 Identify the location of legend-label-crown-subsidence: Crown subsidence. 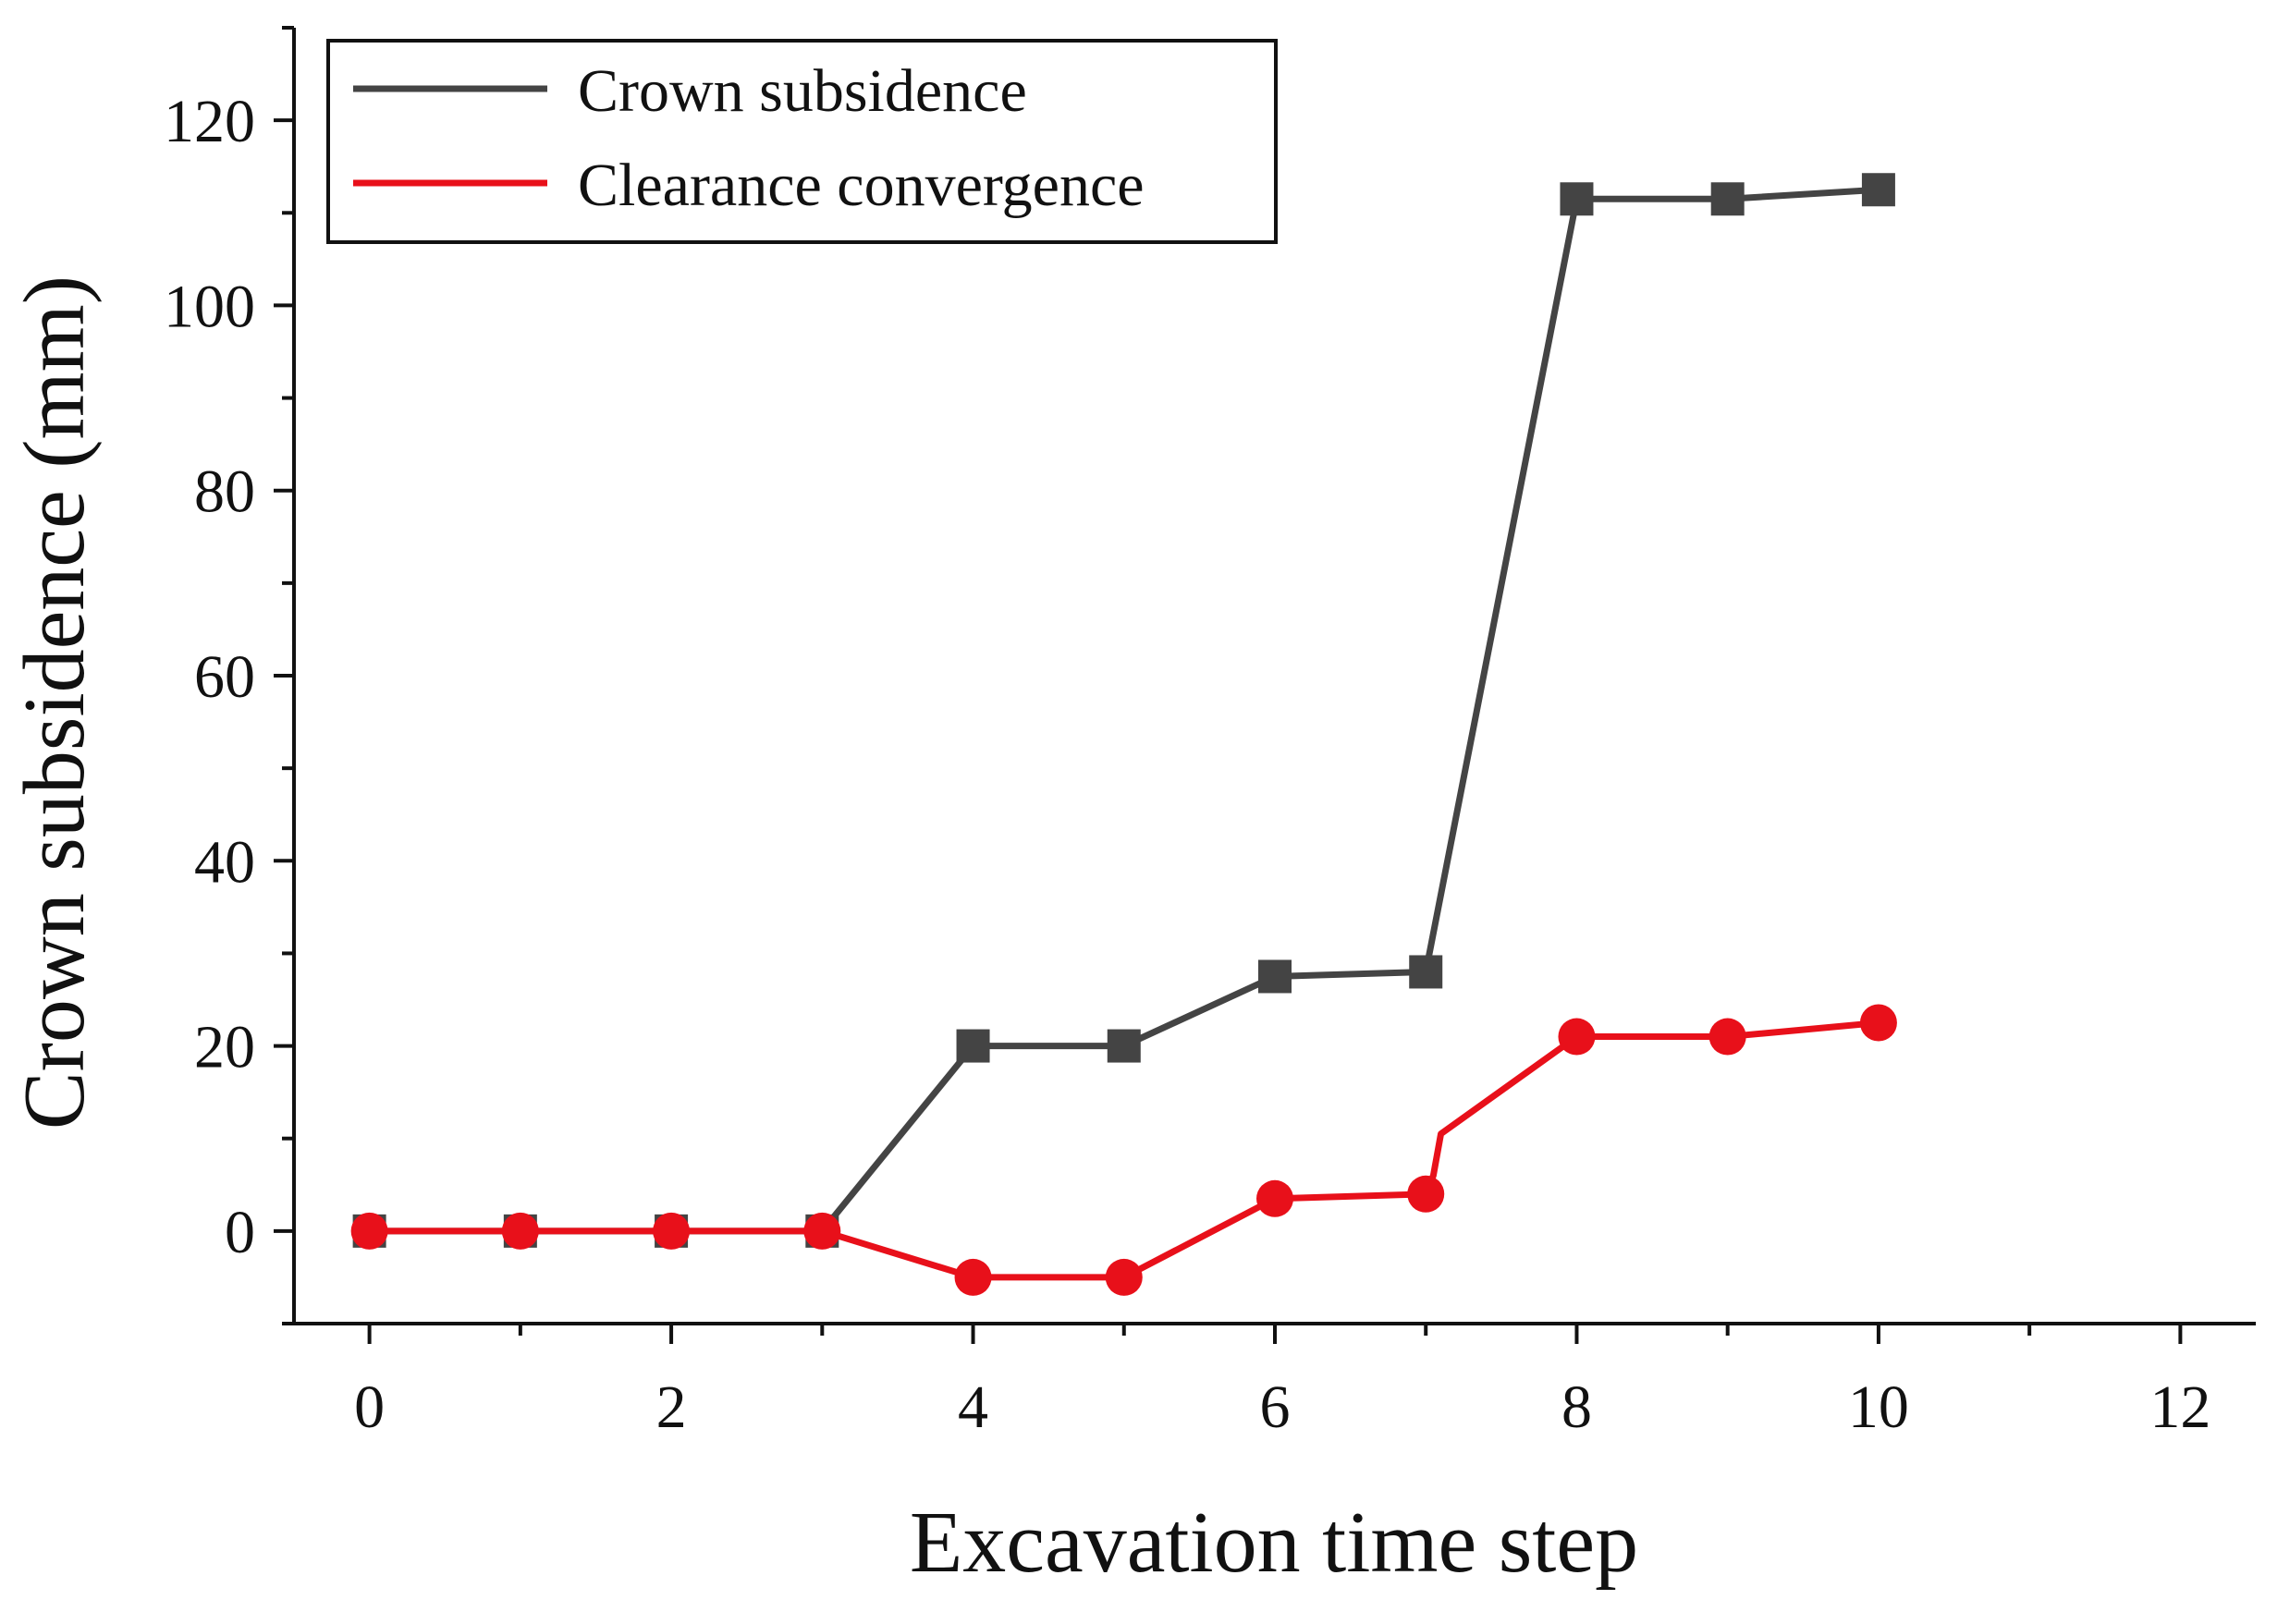
(802, 91).